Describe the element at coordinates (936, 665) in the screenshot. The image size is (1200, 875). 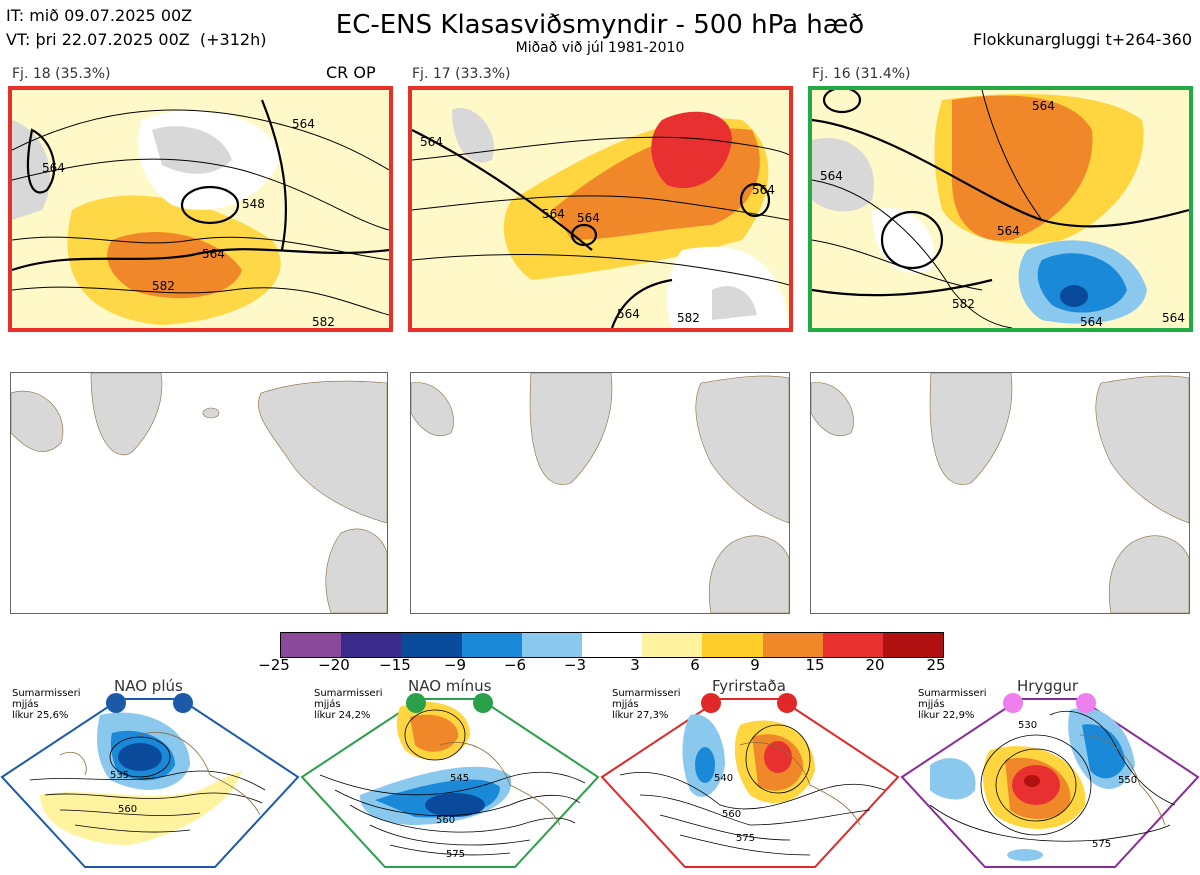
I see `colorbar-tick: 25` at that location.